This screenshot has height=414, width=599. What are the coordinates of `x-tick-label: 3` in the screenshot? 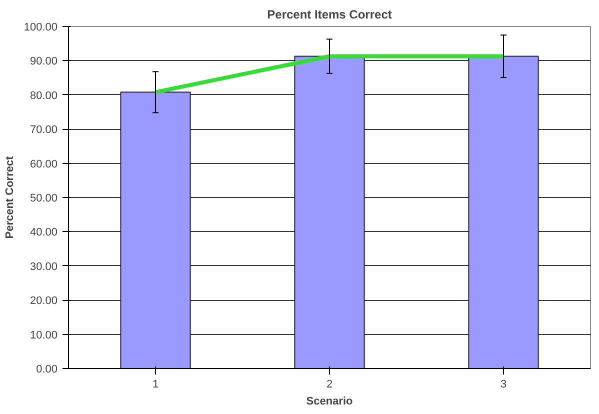 It's located at (503, 384).